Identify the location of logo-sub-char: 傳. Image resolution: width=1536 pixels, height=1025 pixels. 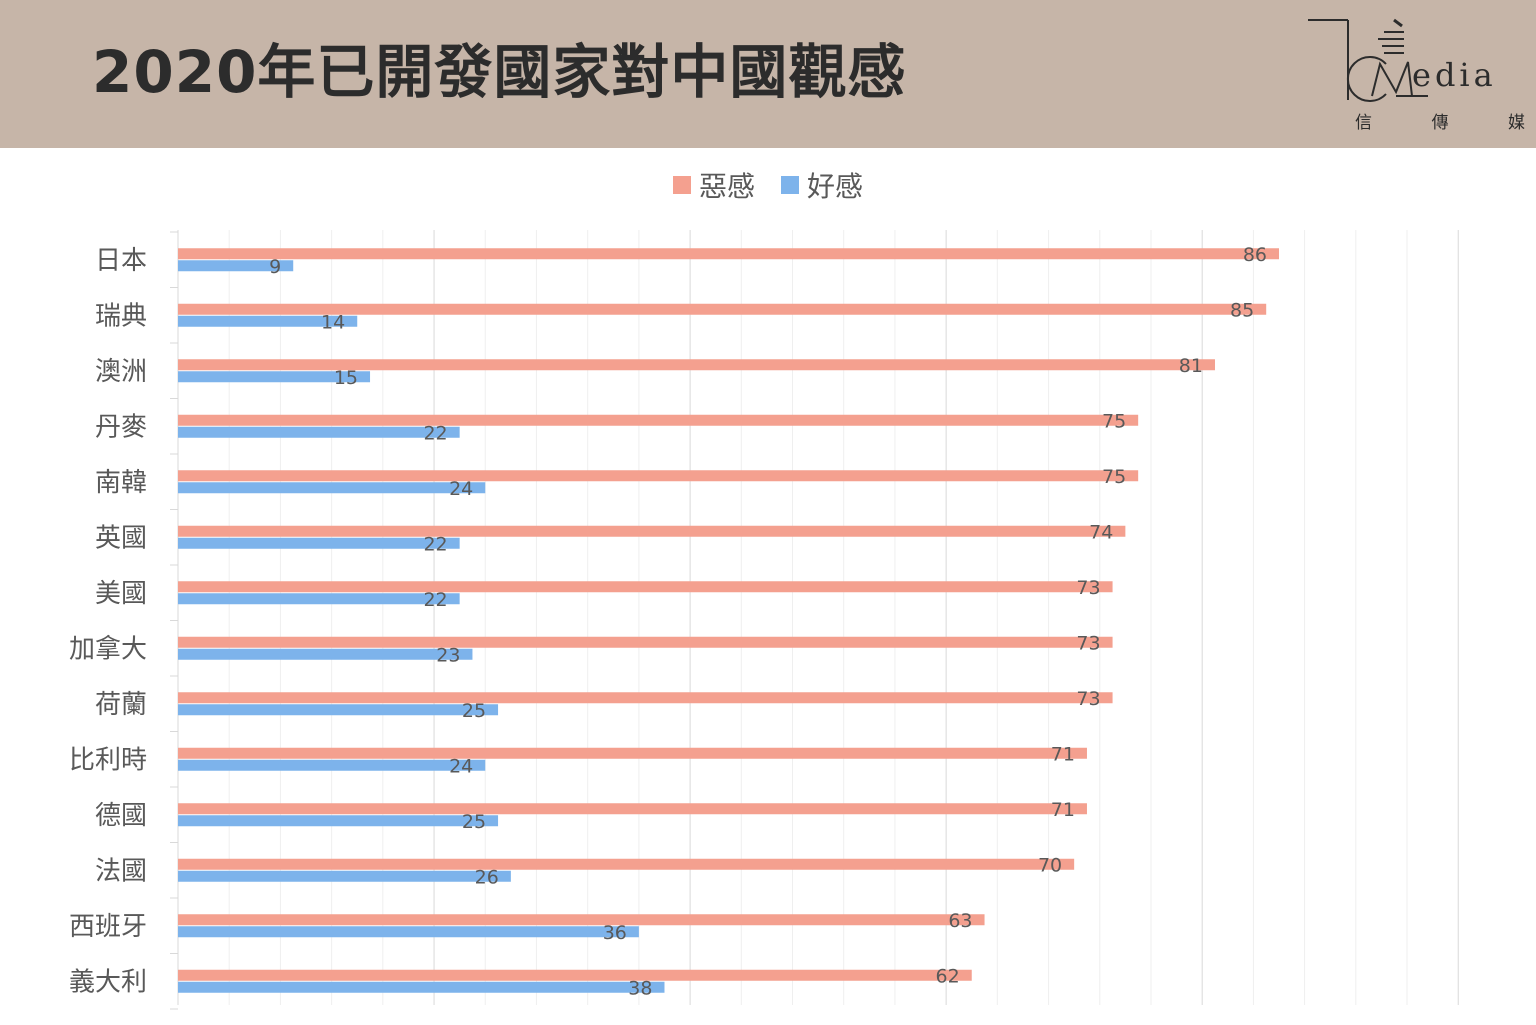
(1440, 123).